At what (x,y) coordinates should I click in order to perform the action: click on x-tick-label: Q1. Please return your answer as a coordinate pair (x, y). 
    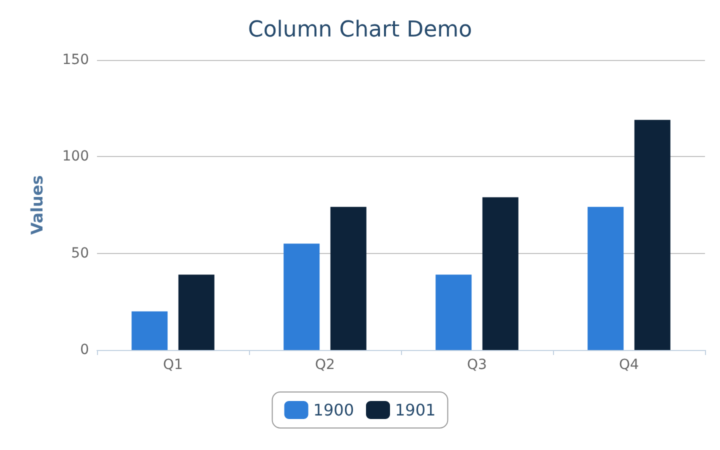
    Looking at the image, I should click on (173, 365).